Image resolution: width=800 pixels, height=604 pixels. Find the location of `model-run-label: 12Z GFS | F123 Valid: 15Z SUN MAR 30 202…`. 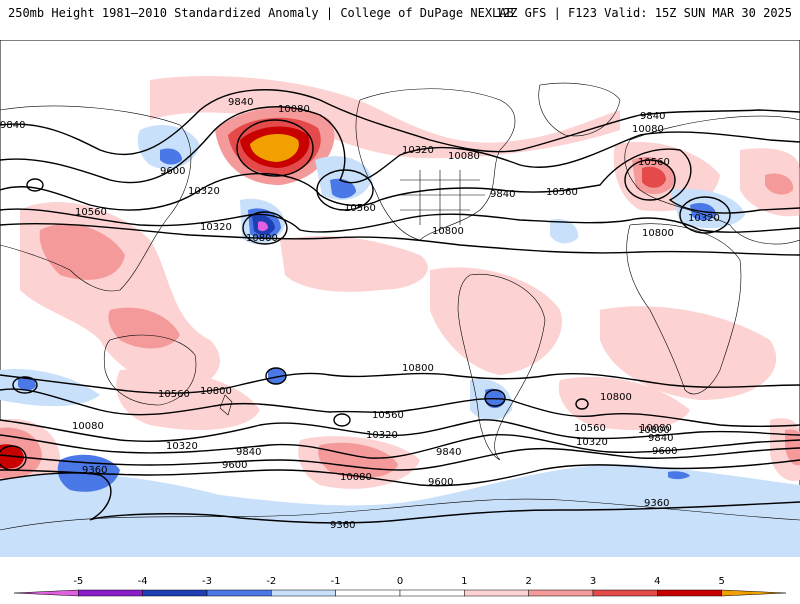

model-run-label: 12Z GFS | F123 Valid: 15Z SUN MAR 30 202… is located at coordinates (643, 13).